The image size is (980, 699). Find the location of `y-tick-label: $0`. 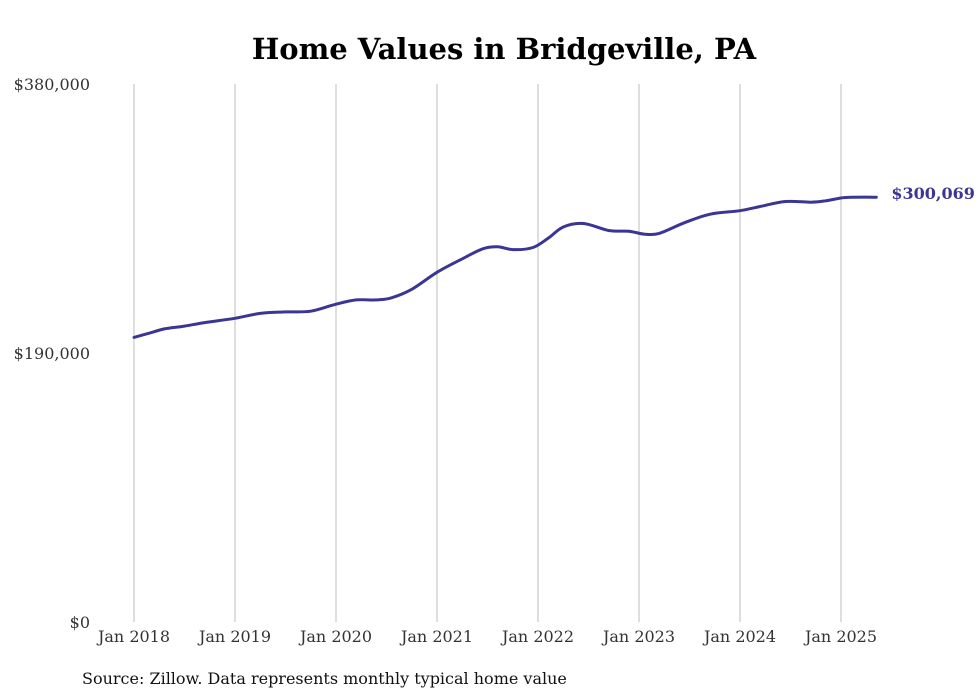

y-tick-label: $0 is located at coordinates (80, 622).